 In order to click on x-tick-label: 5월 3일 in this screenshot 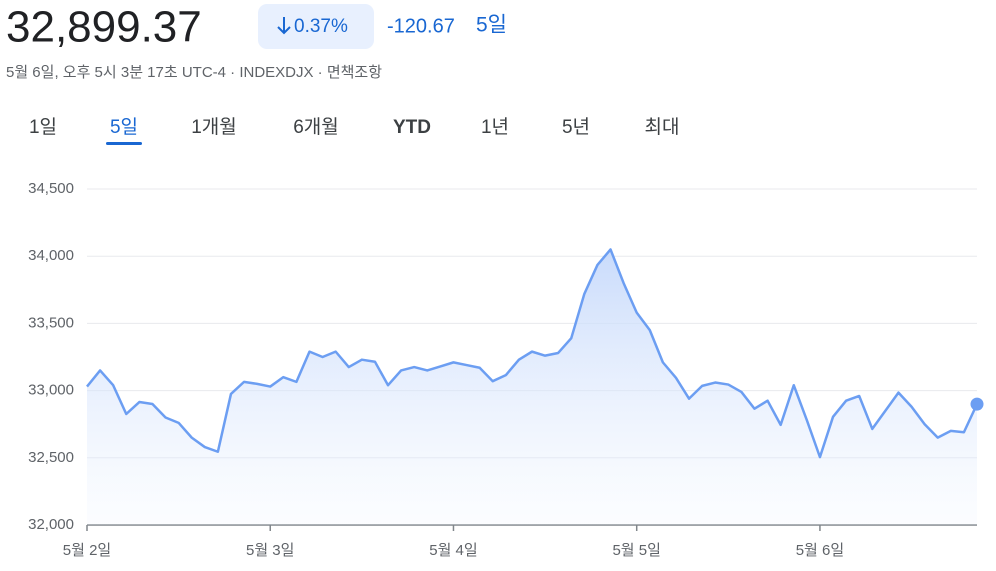, I will do `click(270, 550)`.